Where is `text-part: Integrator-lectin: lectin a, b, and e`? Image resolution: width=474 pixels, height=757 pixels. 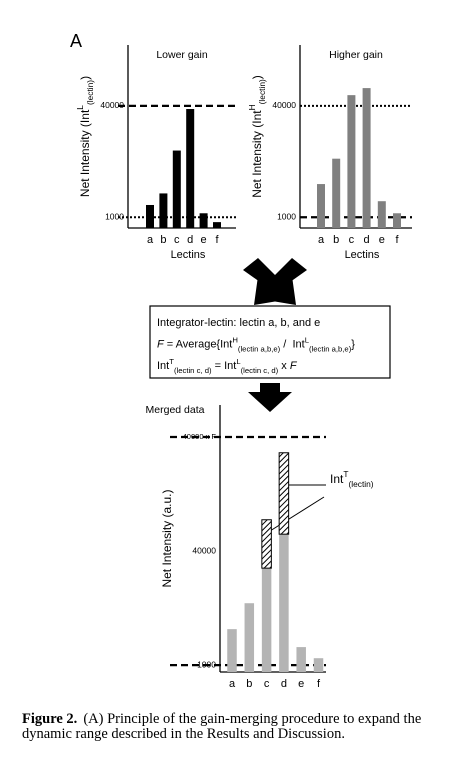 text-part: Integrator-lectin: lectin a, b, and e is located at coordinates (238, 323).